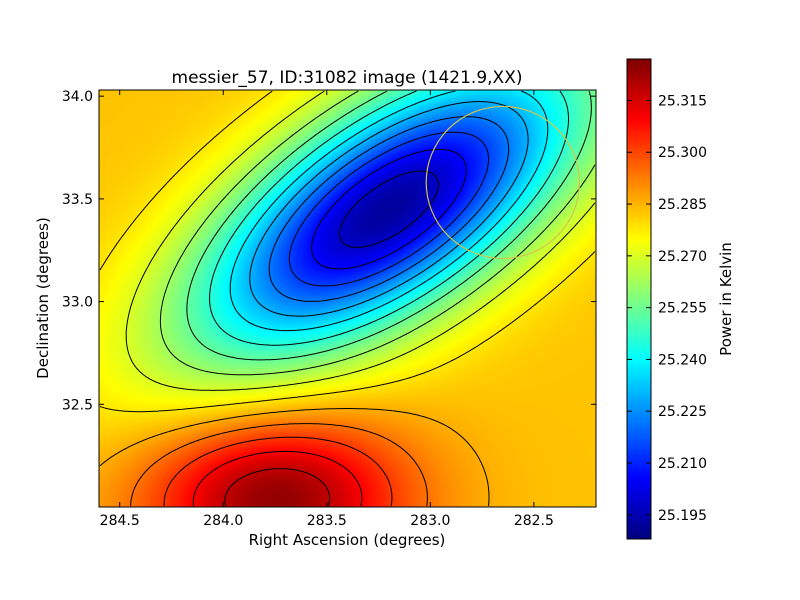 The height and width of the screenshot is (600, 800). Describe the element at coordinates (77, 303) in the screenshot. I see `y-tick-label: 33.0` at that location.